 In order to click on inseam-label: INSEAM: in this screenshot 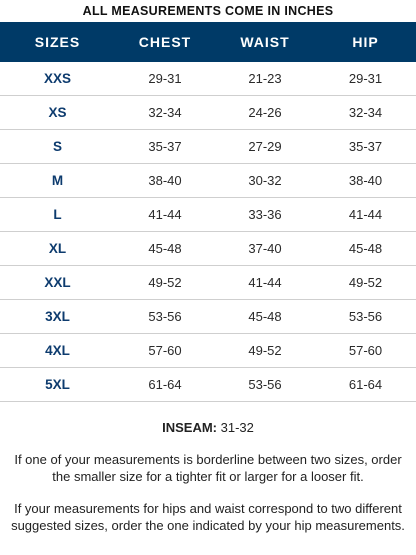, I will do `click(189, 427)`.